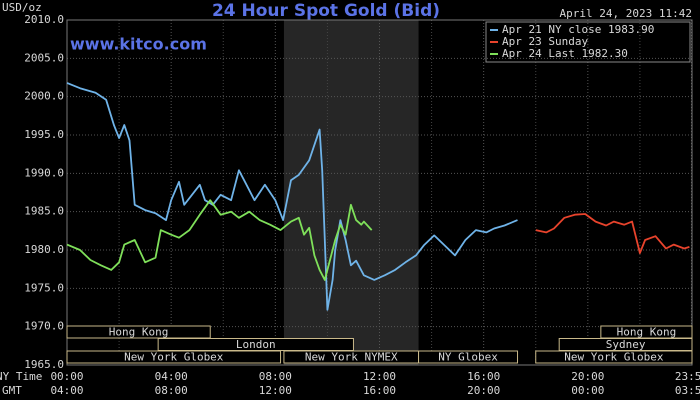 Image resolution: width=700 pixels, height=400 pixels. Describe the element at coordinates (21, 376) in the screenshot. I see `x-row-label: NY Time` at that location.